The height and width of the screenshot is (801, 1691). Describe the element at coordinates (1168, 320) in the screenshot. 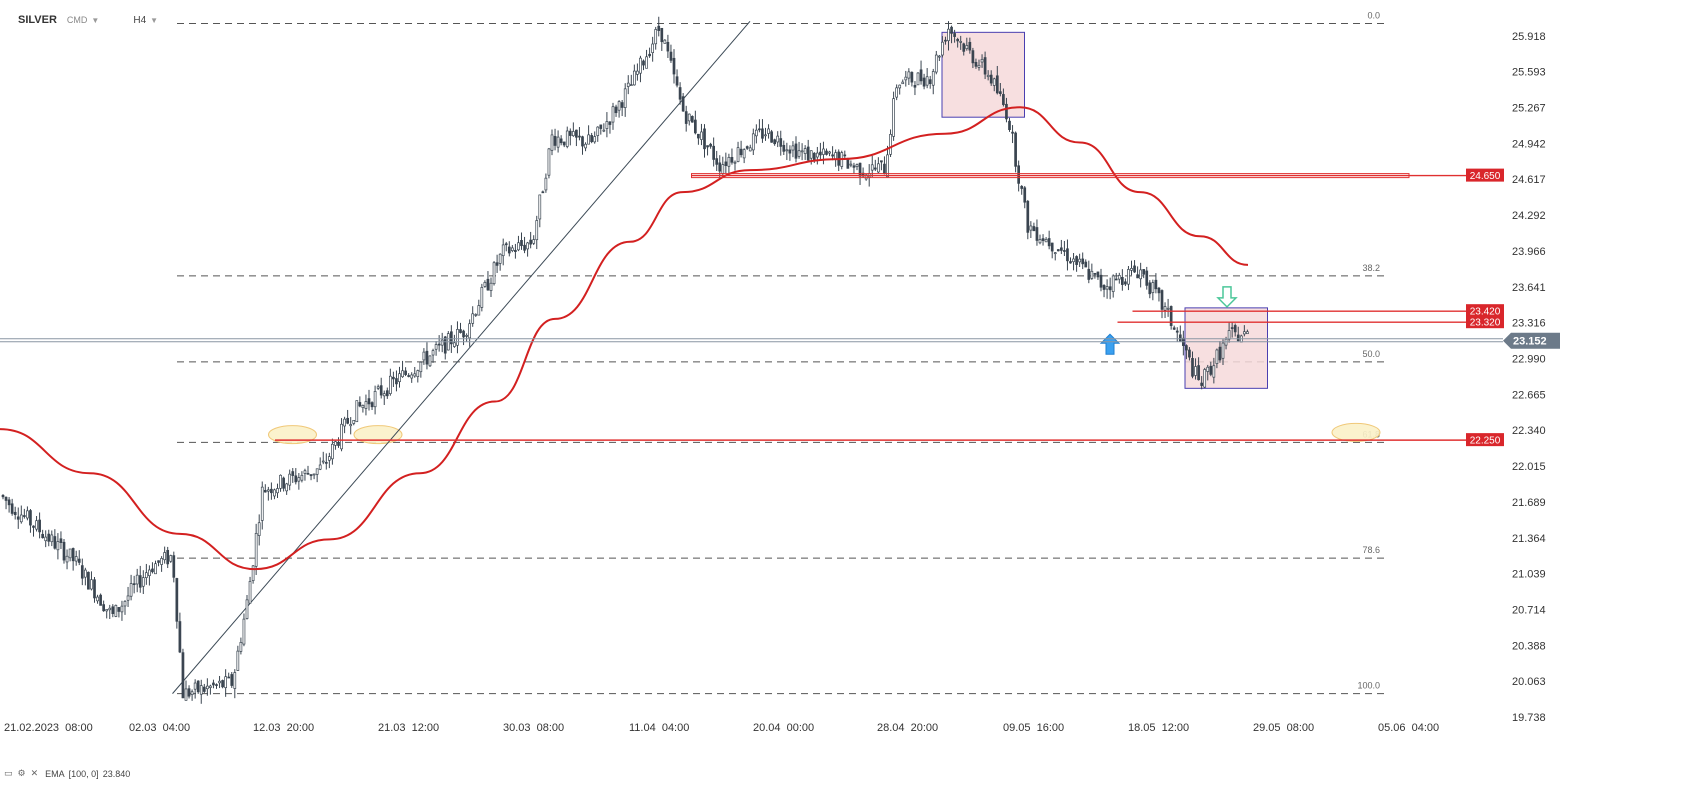

I see `signal-arrows` at that location.